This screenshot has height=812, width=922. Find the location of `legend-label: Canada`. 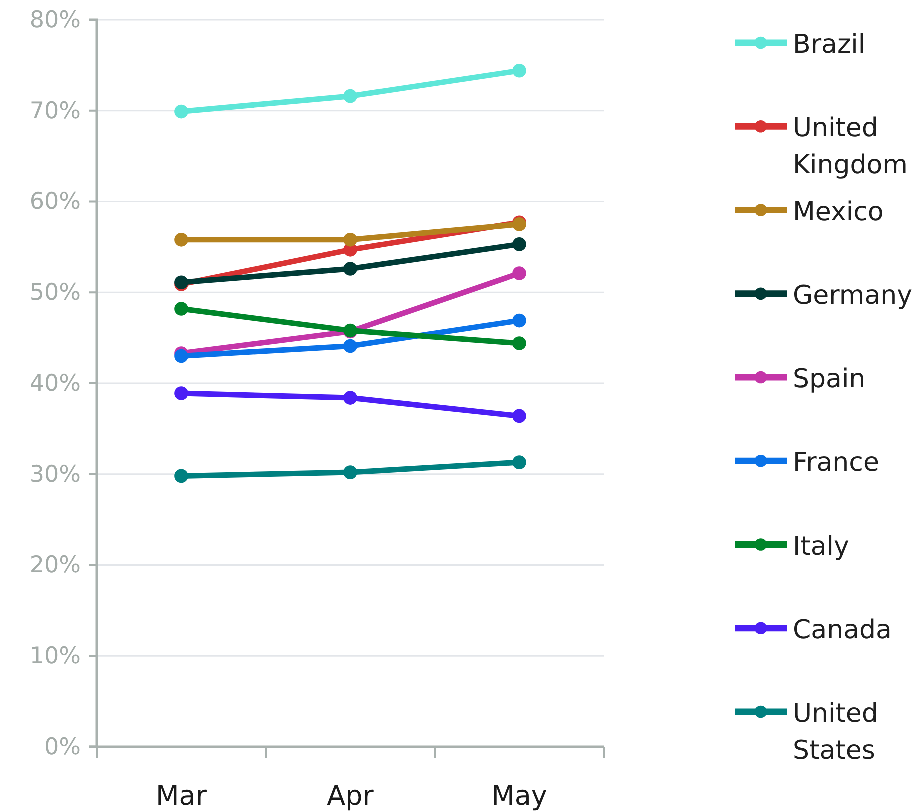

legend-label: Canada is located at coordinates (842, 630).